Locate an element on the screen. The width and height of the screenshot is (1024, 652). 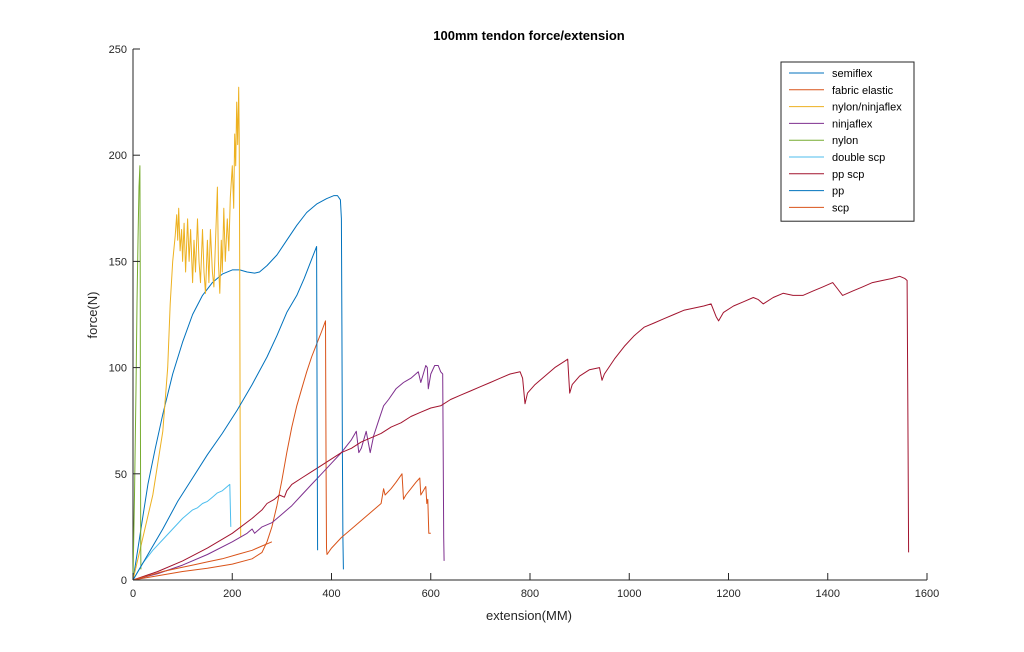
x-tick-label: 400 is located at coordinates (331, 594).